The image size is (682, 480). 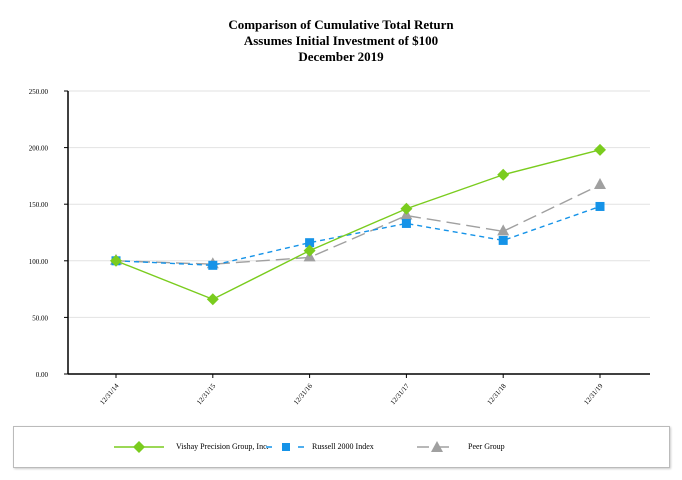 What do you see at coordinates (39, 205) in the screenshot?
I see `y-tick-label: 150.00` at bounding box center [39, 205].